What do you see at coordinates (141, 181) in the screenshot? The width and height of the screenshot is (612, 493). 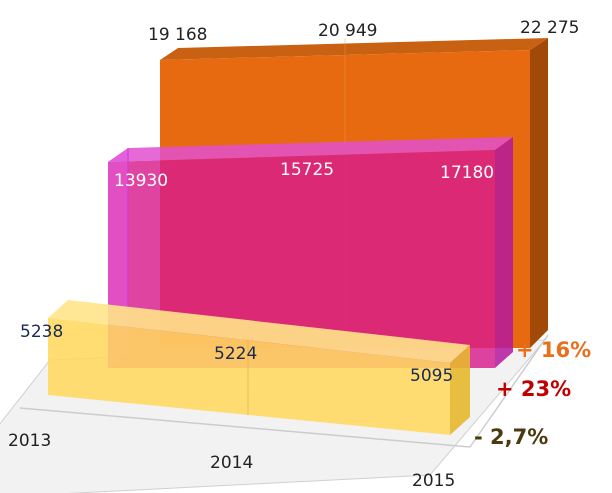 I see `value-label: 13930` at bounding box center [141, 181].